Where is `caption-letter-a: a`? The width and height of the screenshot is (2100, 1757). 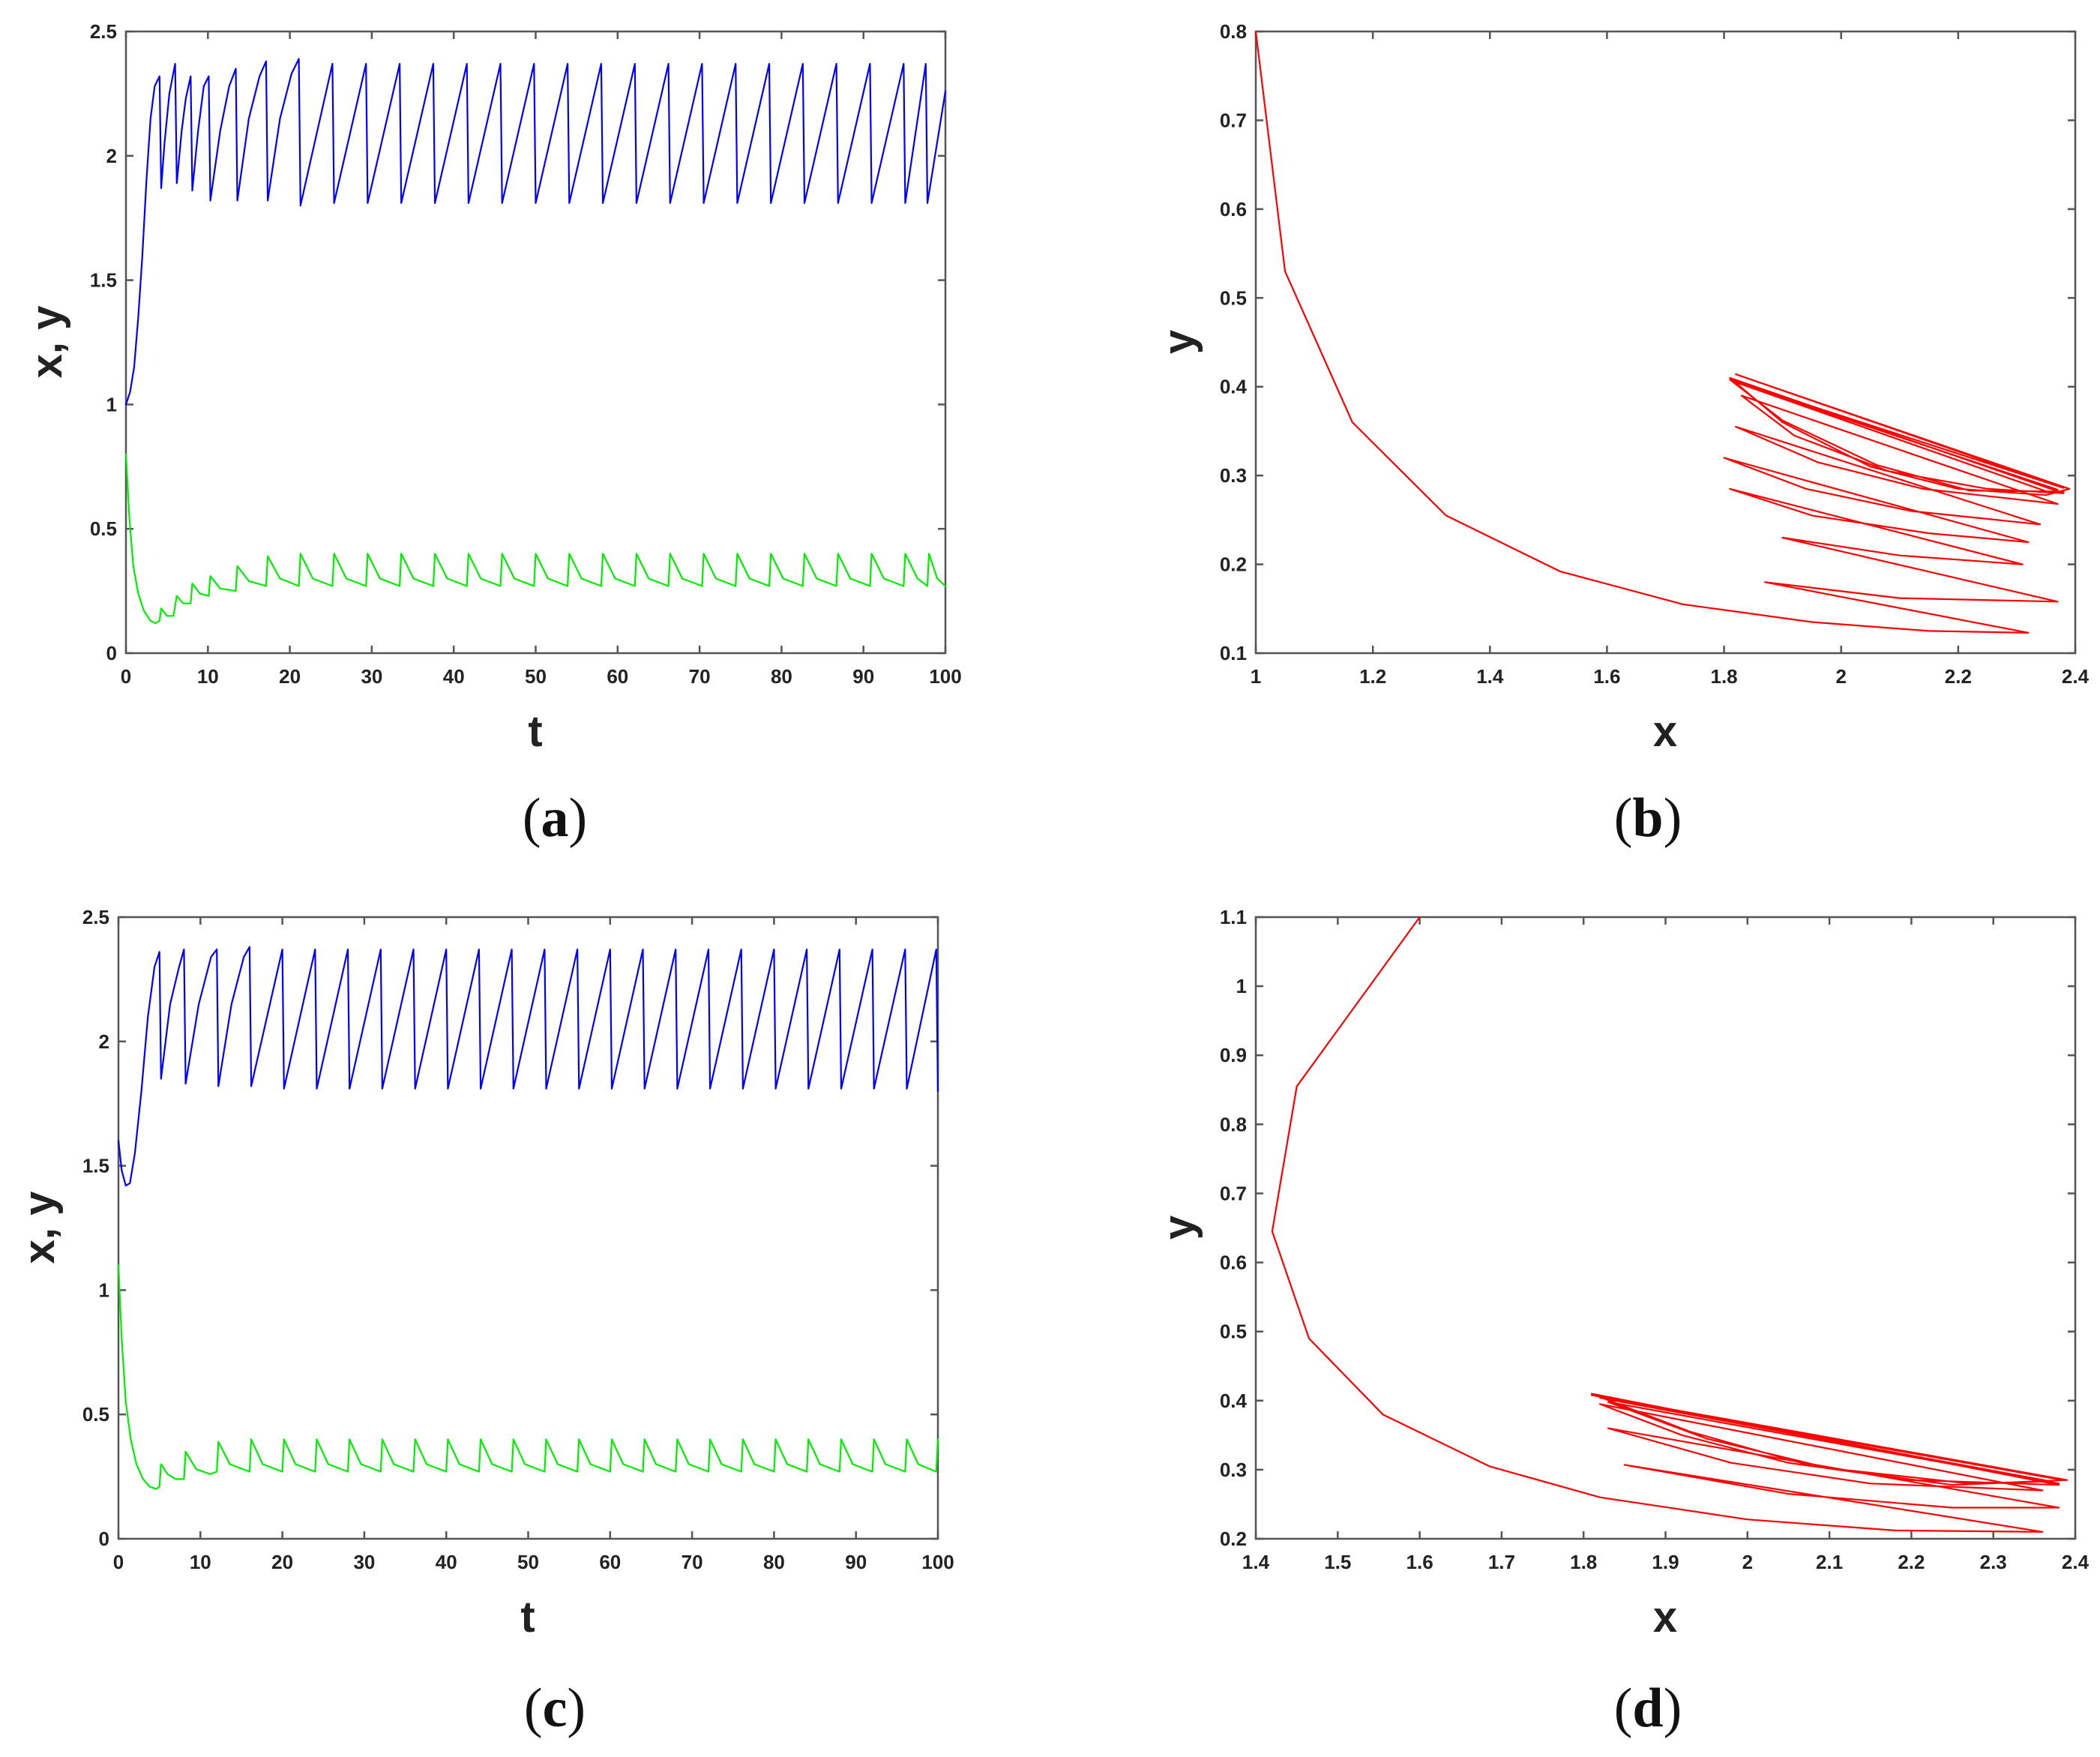
caption-letter-a: a is located at coordinates (555, 818).